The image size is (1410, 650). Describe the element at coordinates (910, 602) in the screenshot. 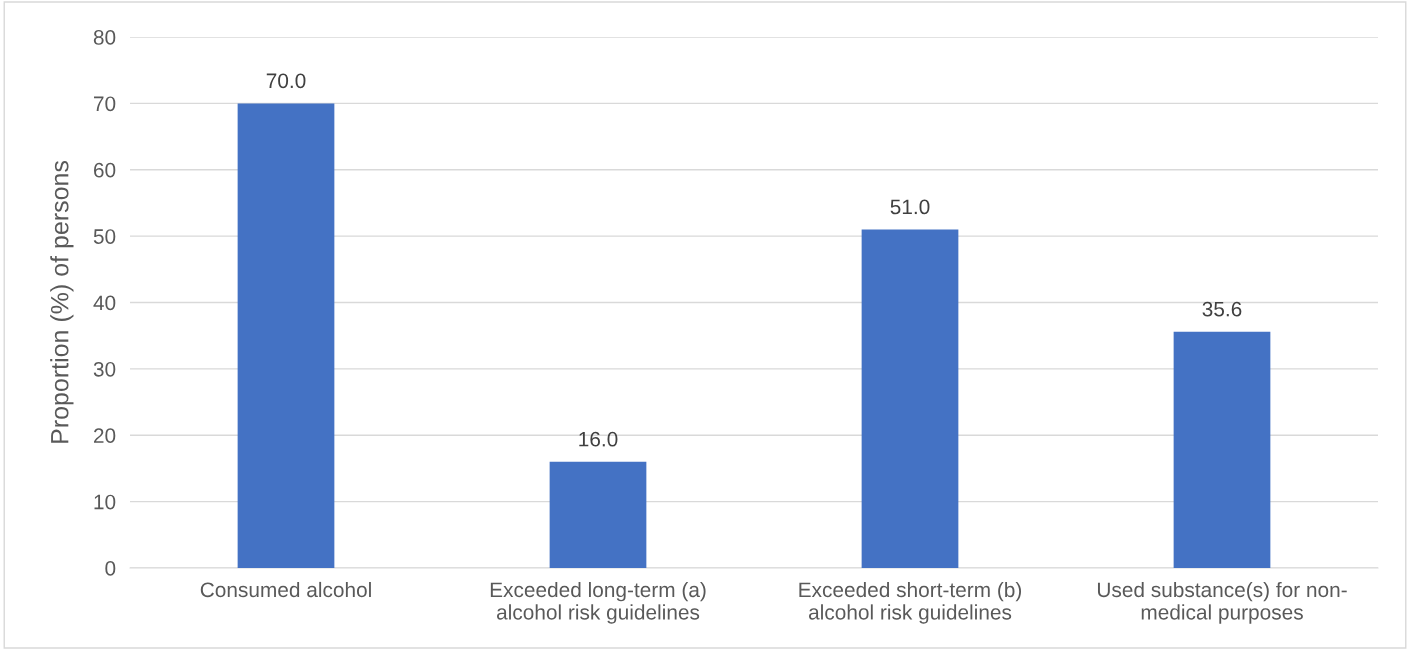

I see `x-tick-label: Exceeded short-term (b) alcohol risk guidelines` at that location.